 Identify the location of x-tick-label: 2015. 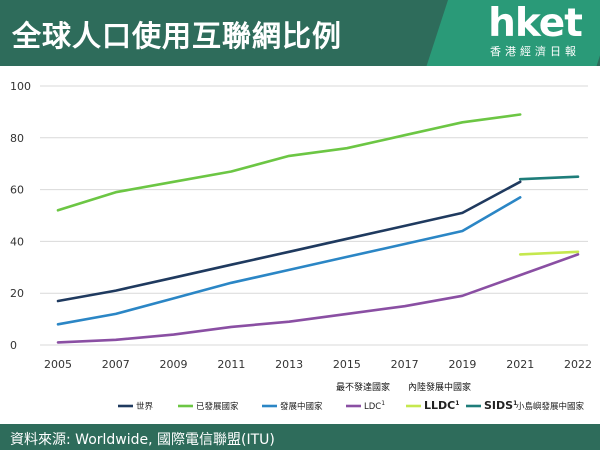
(347, 364).